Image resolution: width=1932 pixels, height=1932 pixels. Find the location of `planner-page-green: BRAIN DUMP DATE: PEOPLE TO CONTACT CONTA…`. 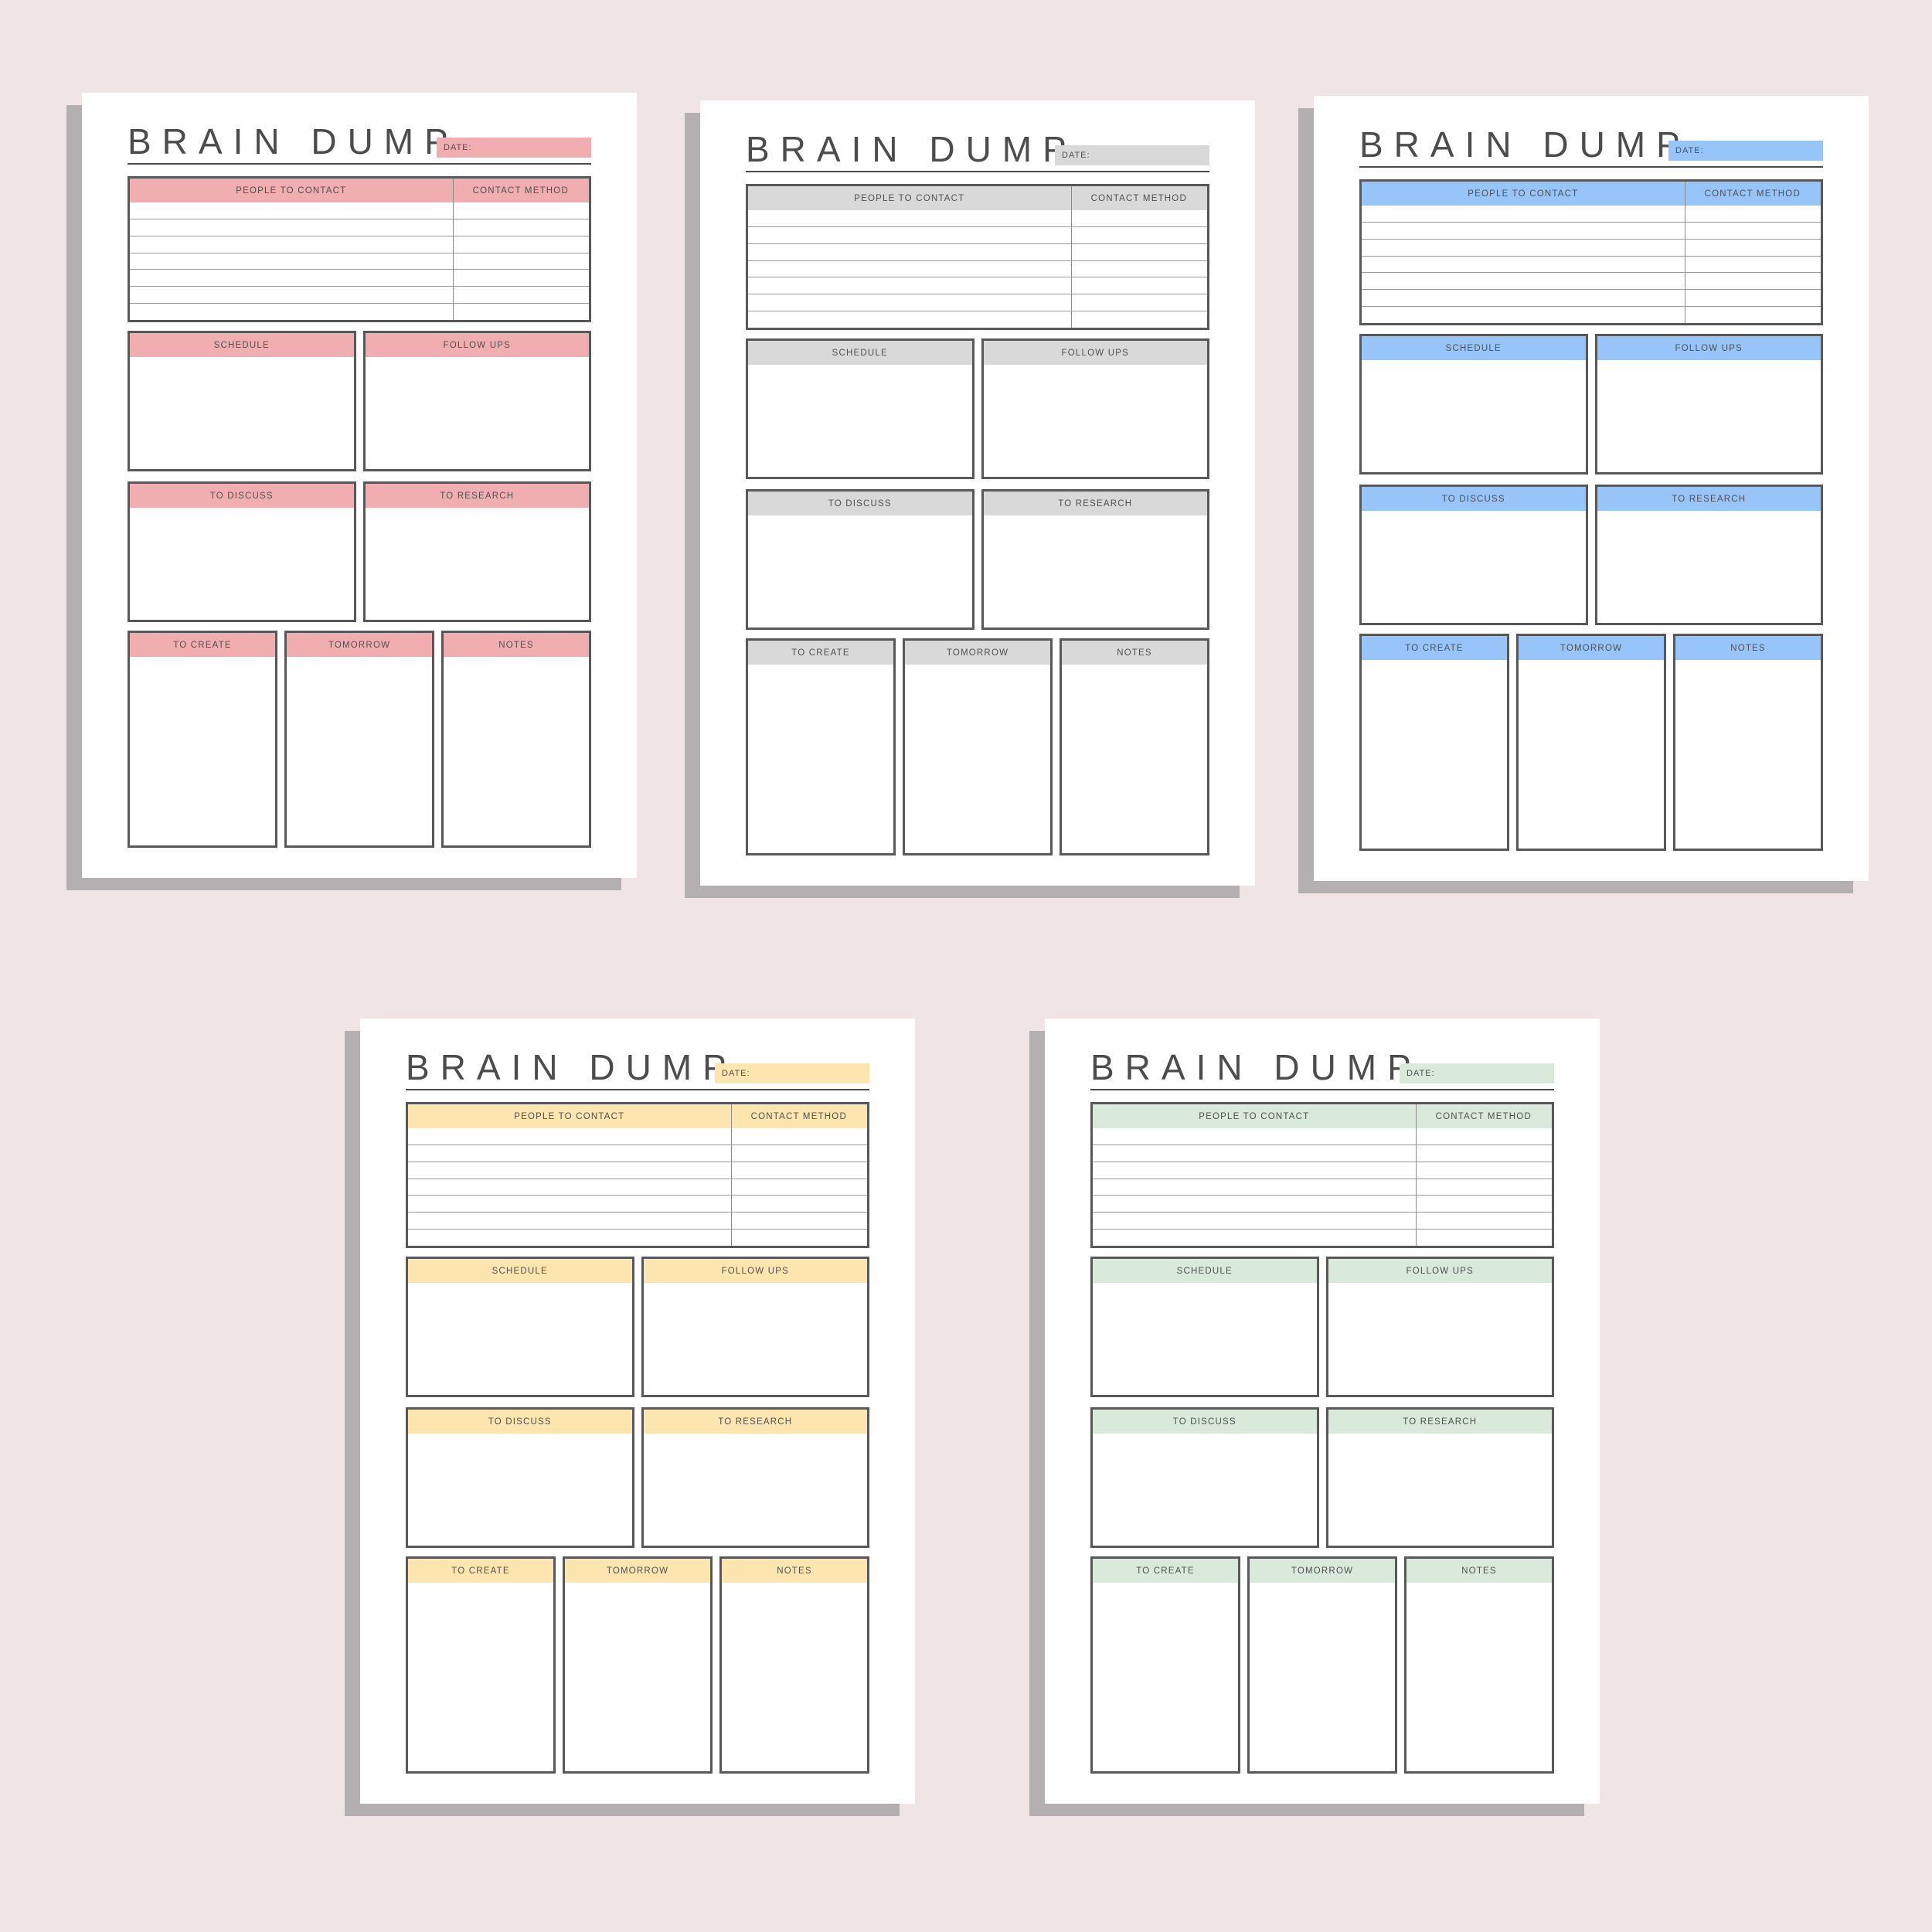

planner-page-green: BRAIN DUMP DATE: PEOPLE TO CONTACT CONTA… is located at coordinates (1322, 1412).